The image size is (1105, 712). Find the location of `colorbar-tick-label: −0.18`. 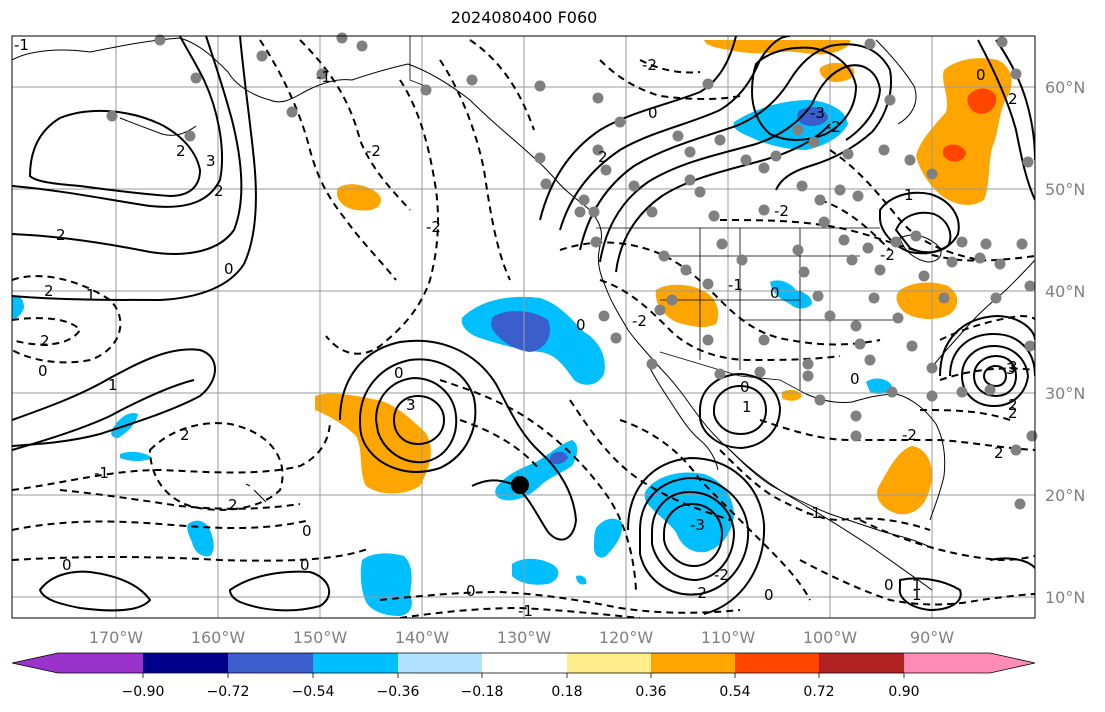

colorbar-tick-label: −0.18 is located at coordinates (482, 692).